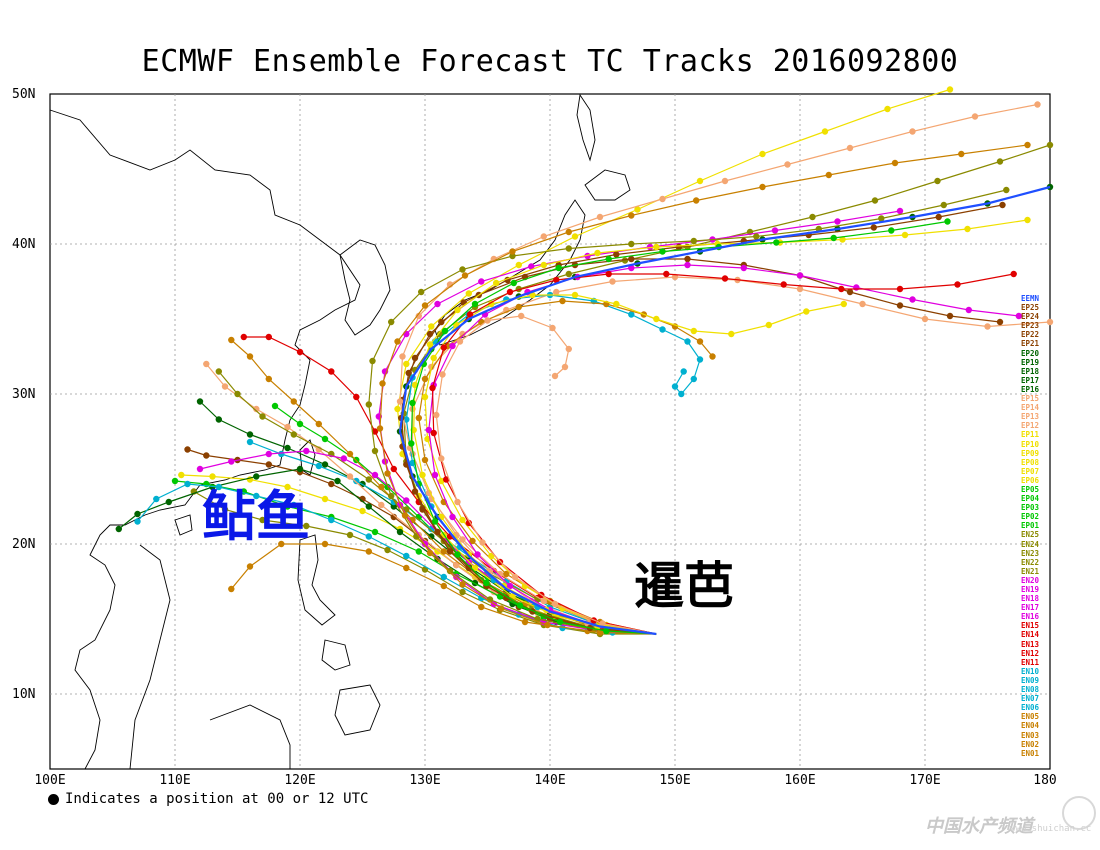 The height and width of the screenshot is (850, 1100). What do you see at coordinates (1030, 690) in the screenshot?
I see `legend-entry-en08: EN08` at bounding box center [1030, 690].